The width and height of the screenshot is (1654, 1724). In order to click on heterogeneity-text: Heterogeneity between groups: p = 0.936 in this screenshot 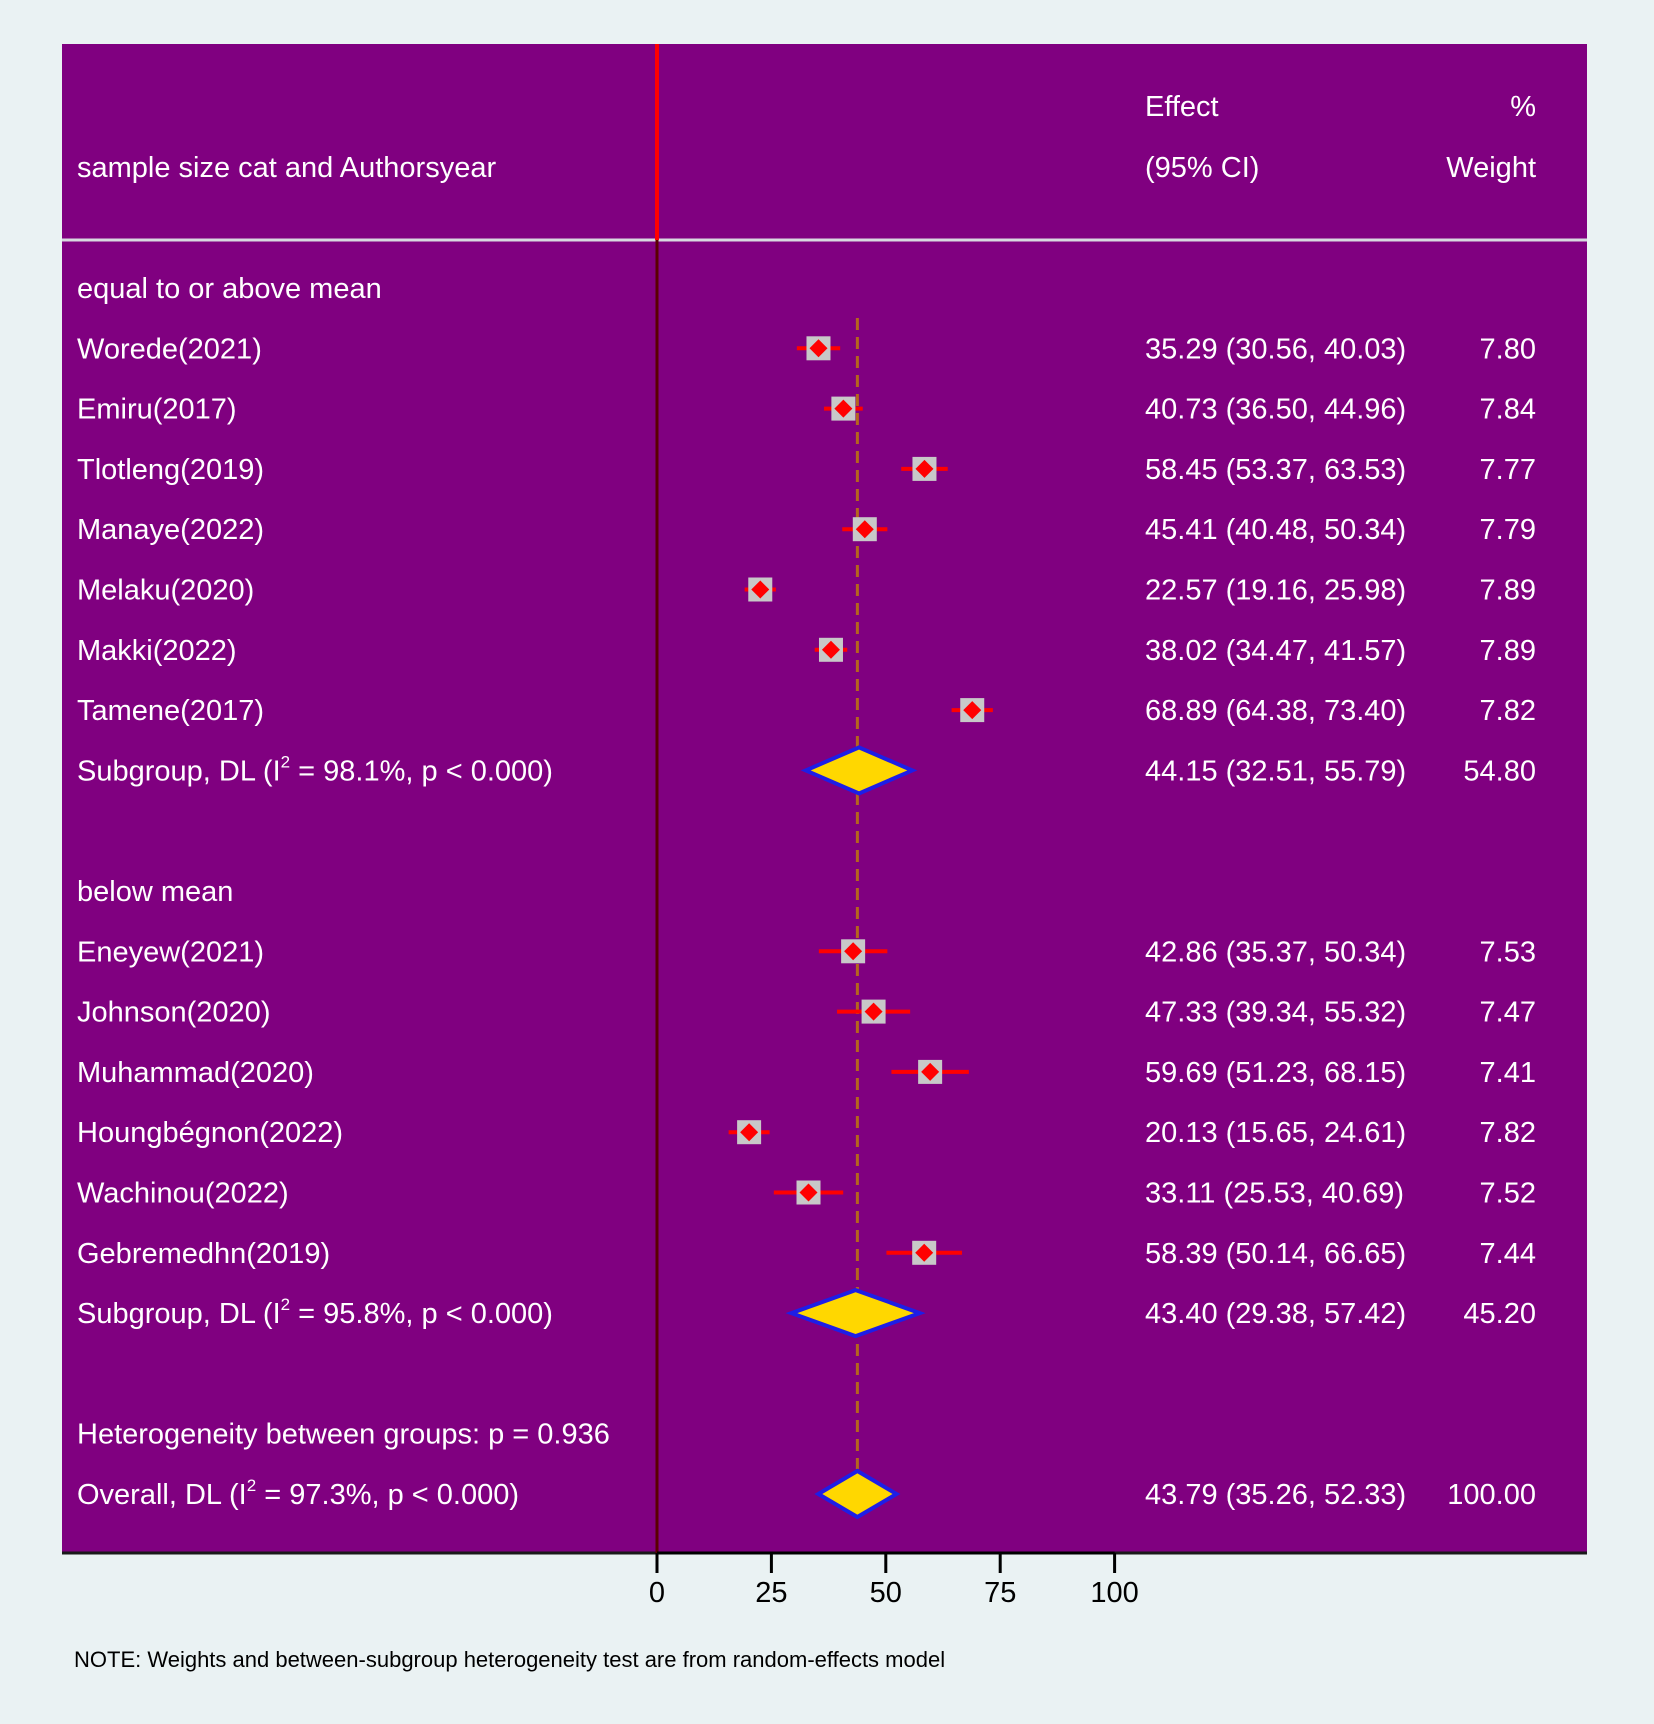, I will do `click(343, 1435)`.